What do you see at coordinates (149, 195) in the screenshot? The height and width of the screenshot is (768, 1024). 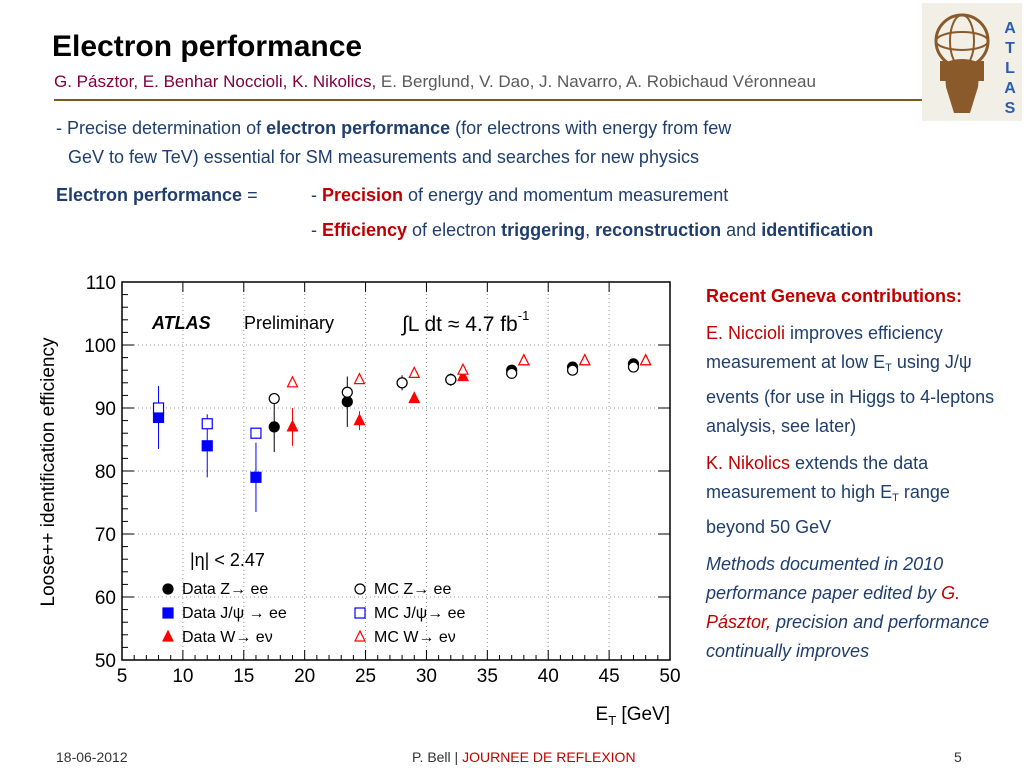 I see `definition-label-bold: Electron performance` at bounding box center [149, 195].